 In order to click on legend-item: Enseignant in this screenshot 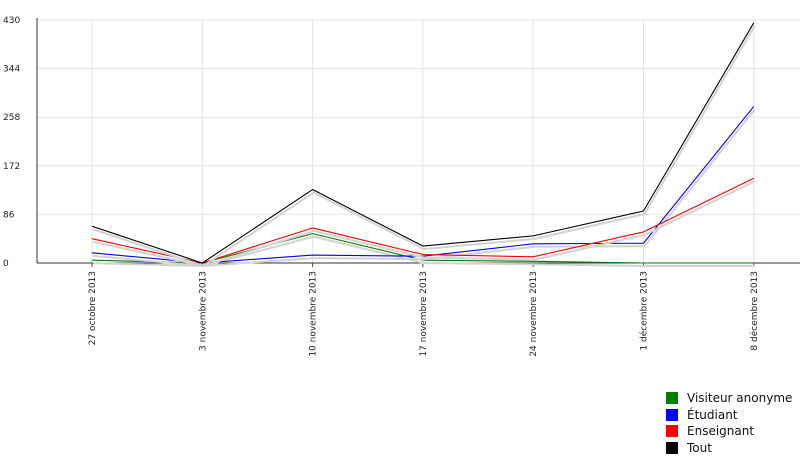, I will do `click(729, 431)`.